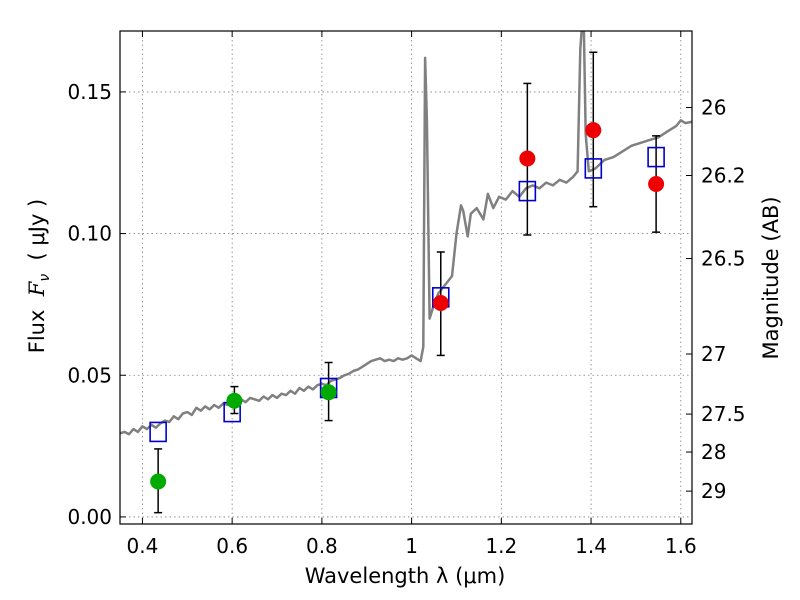  I want to click on x-tick-label: 1, so click(411, 546).